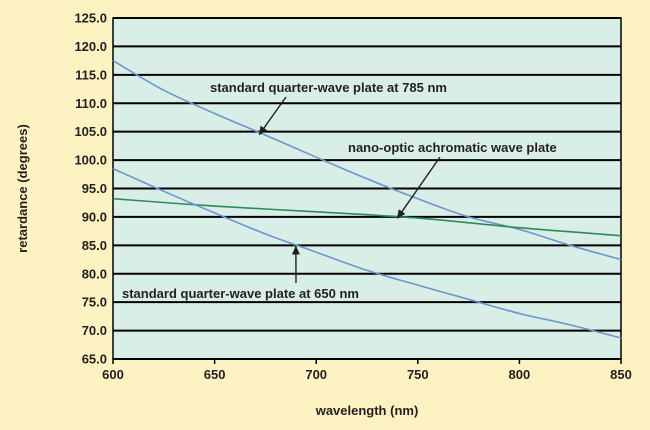  What do you see at coordinates (94, 188) in the screenshot?
I see `y-tick-label: 95.0` at bounding box center [94, 188].